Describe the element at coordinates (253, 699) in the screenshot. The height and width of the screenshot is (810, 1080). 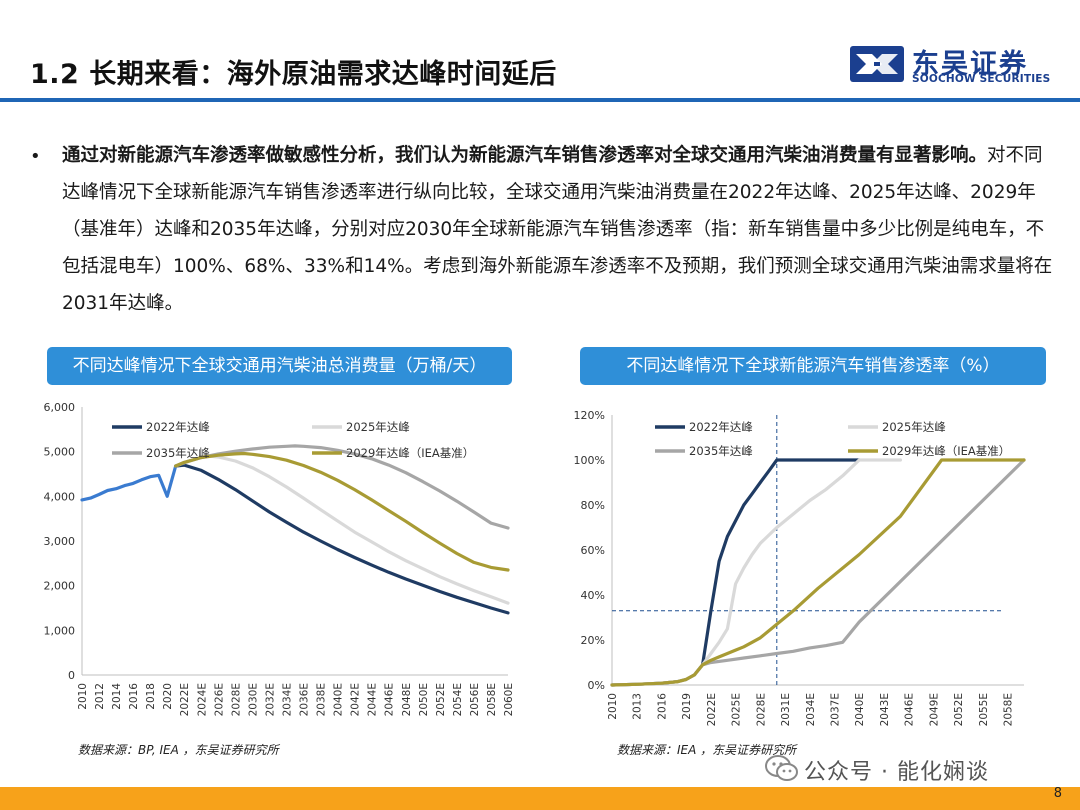
I see `left-x-tick: 2030E` at that location.